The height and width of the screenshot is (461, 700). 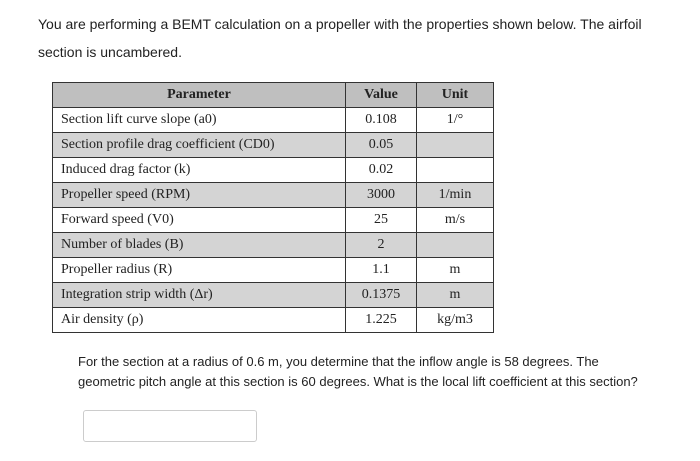 I want to click on header-cell: Parameter, so click(x=199, y=95).